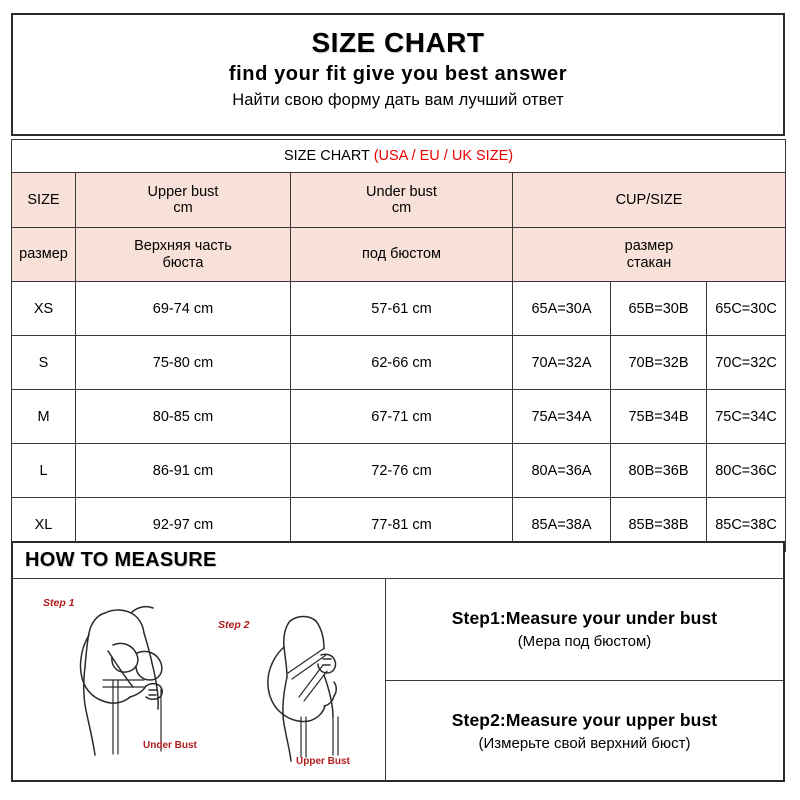 The width and height of the screenshot is (800, 800). Describe the element at coordinates (234, 625) in the screenshot. I see `illustration-label-step2: Step 2` at that location.